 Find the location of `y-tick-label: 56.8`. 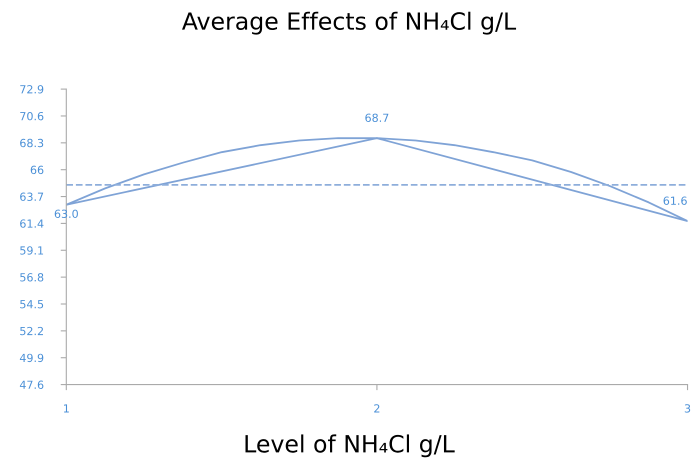

y-tick-label: 56.8 is located at coordinates (32, 277).